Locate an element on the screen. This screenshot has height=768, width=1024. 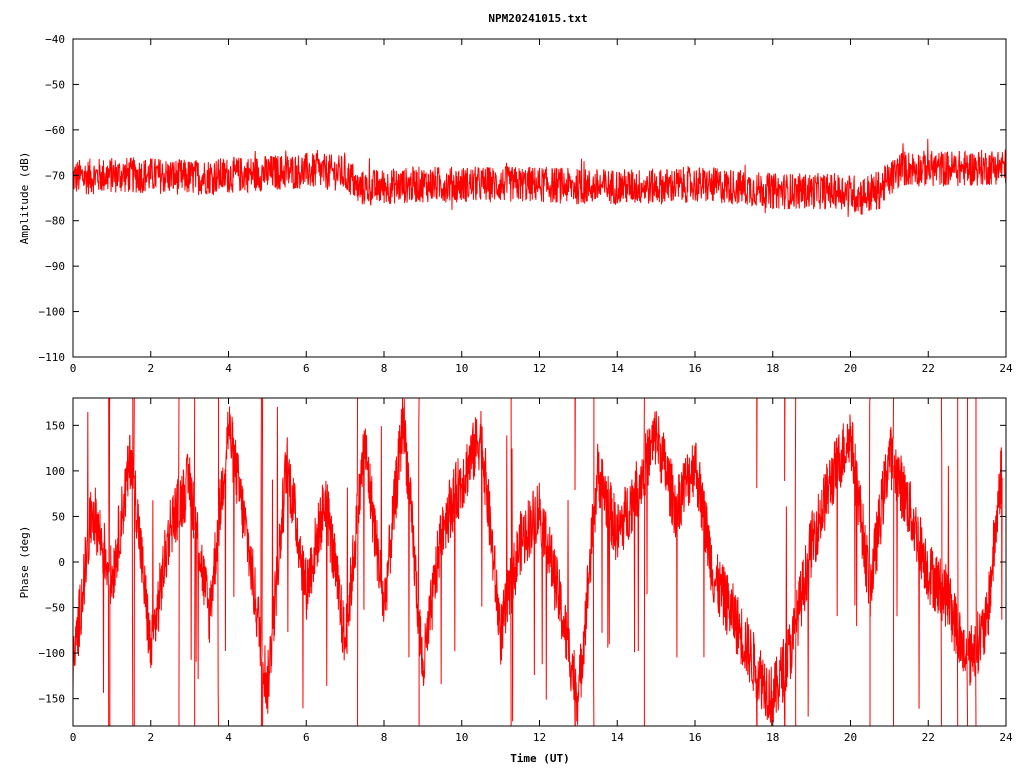
phase-ytick-label: −100 is located at coordinates (52, 653).